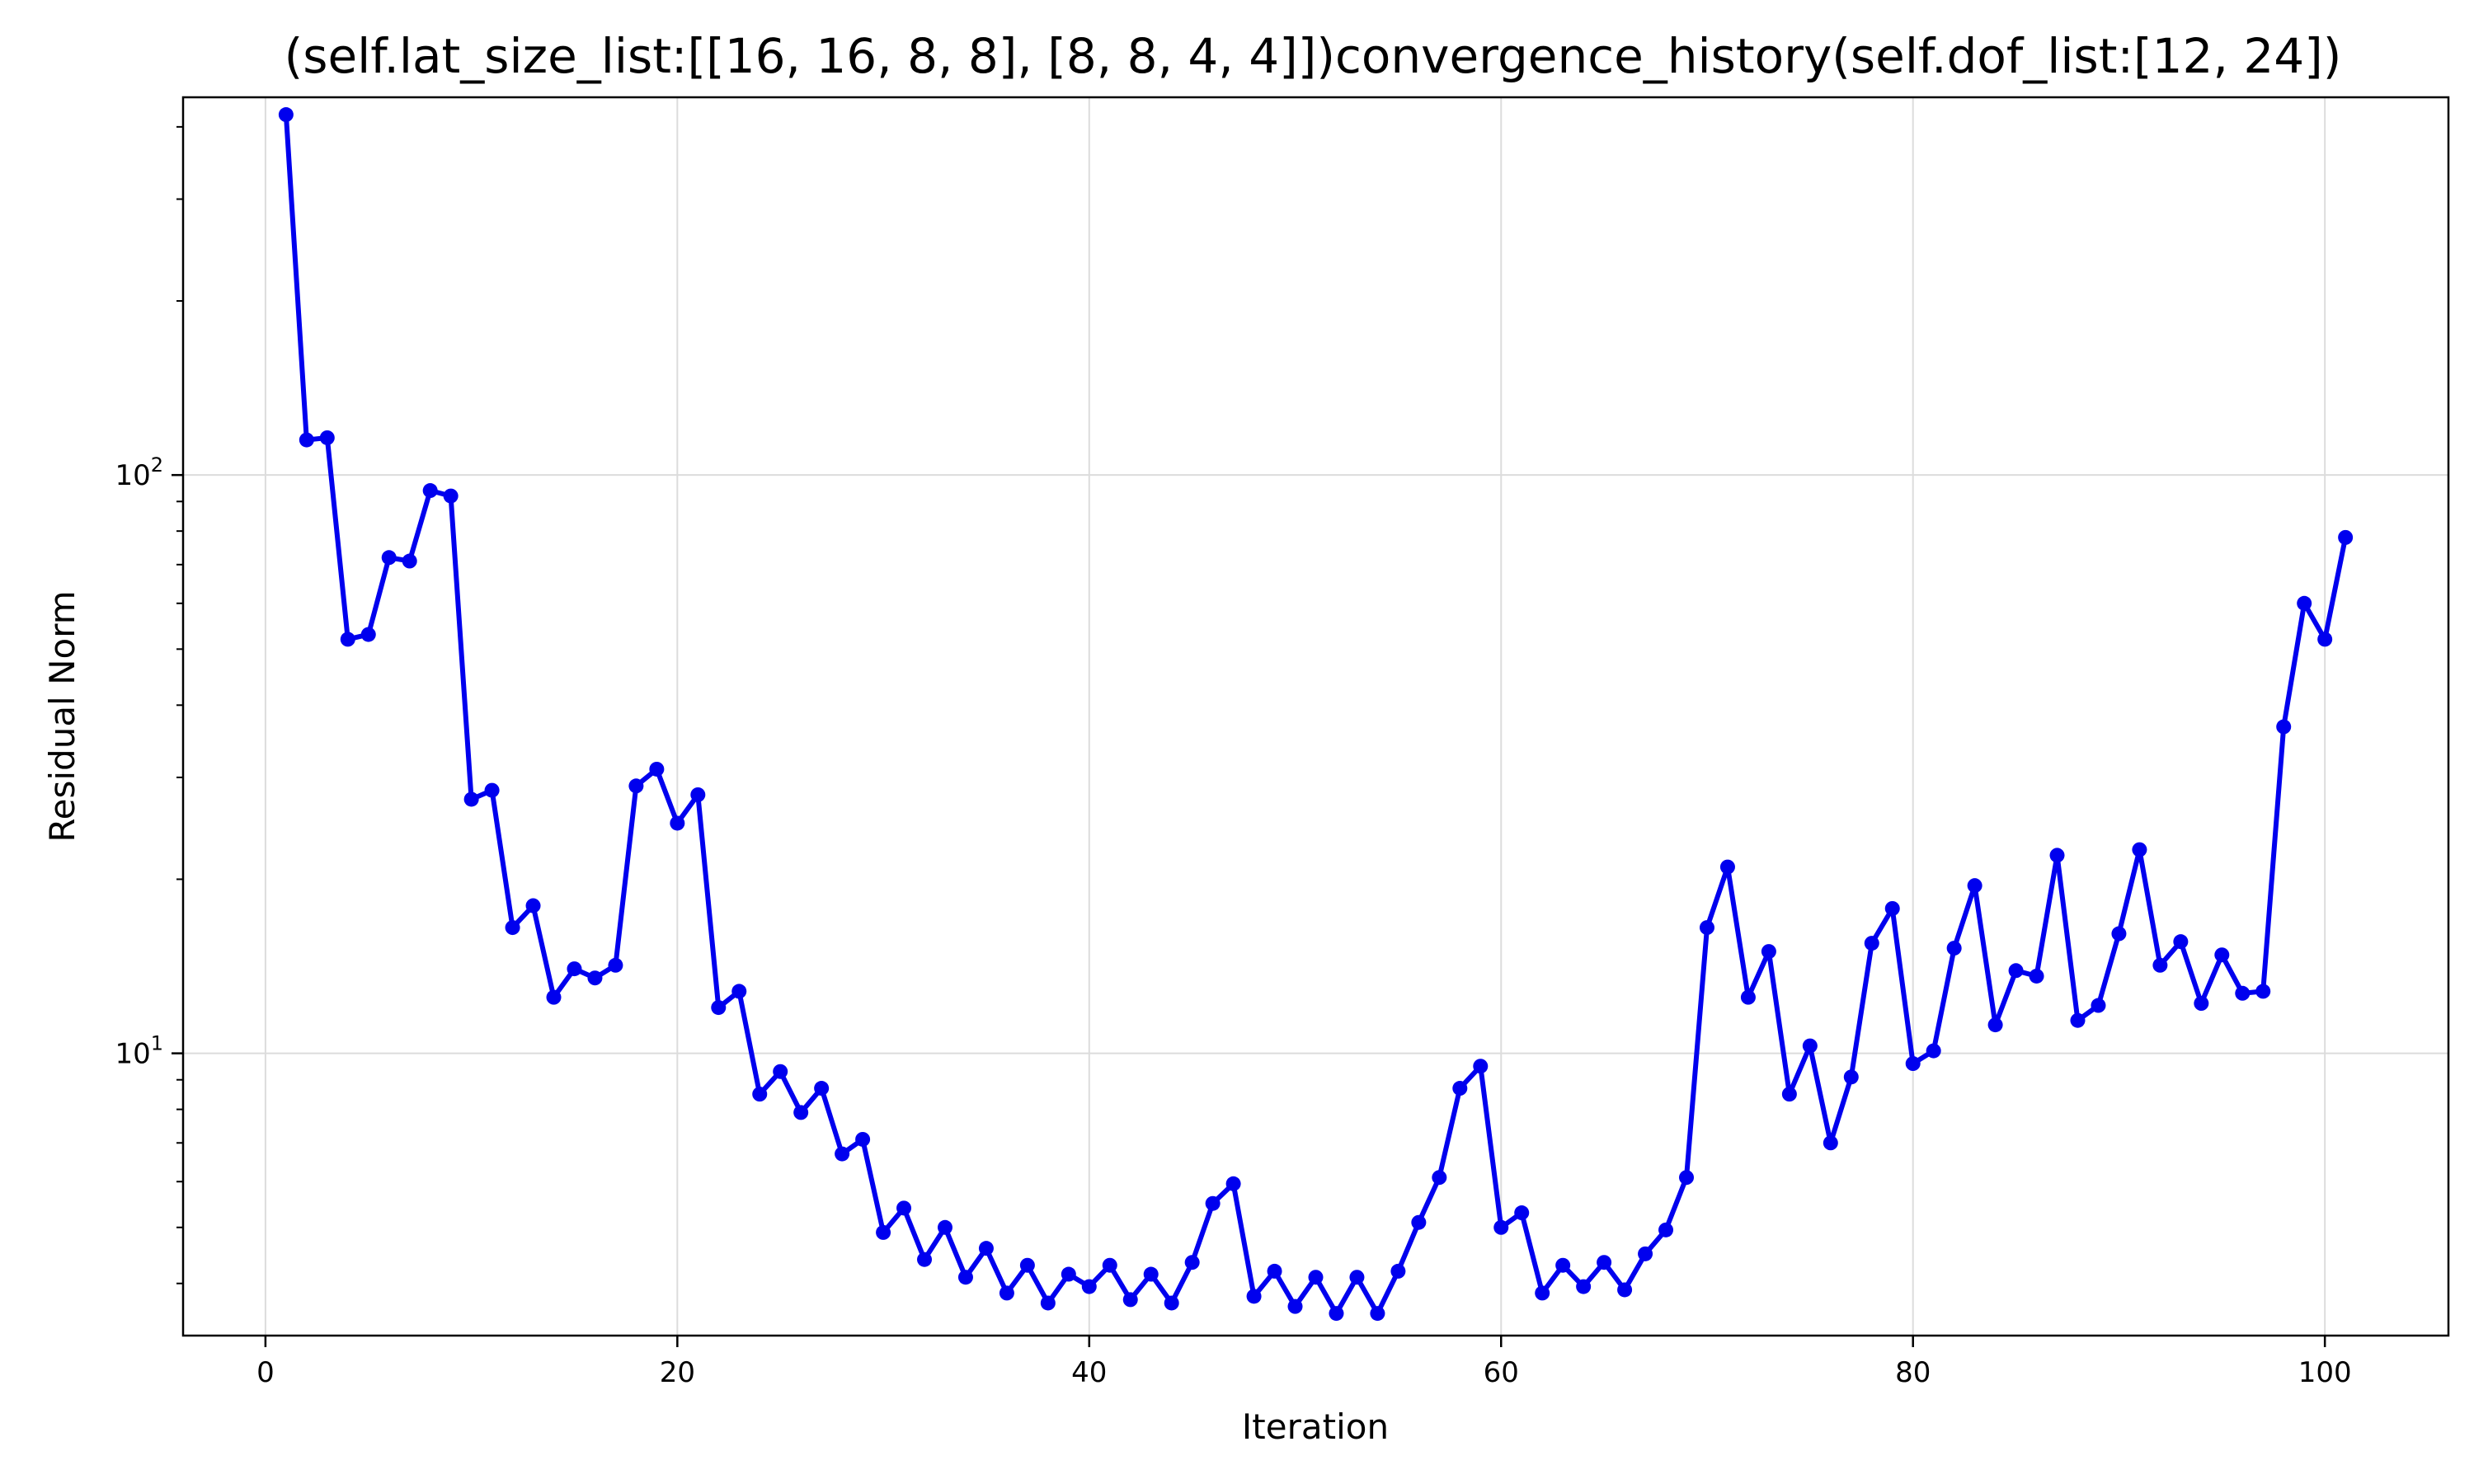 This screenshot has width=2474, height=1484. What do you see at coordinates (62, 716) in the screenshot?
I see `y-axis-label: Residual Norm` at bounding box center [62, 716].